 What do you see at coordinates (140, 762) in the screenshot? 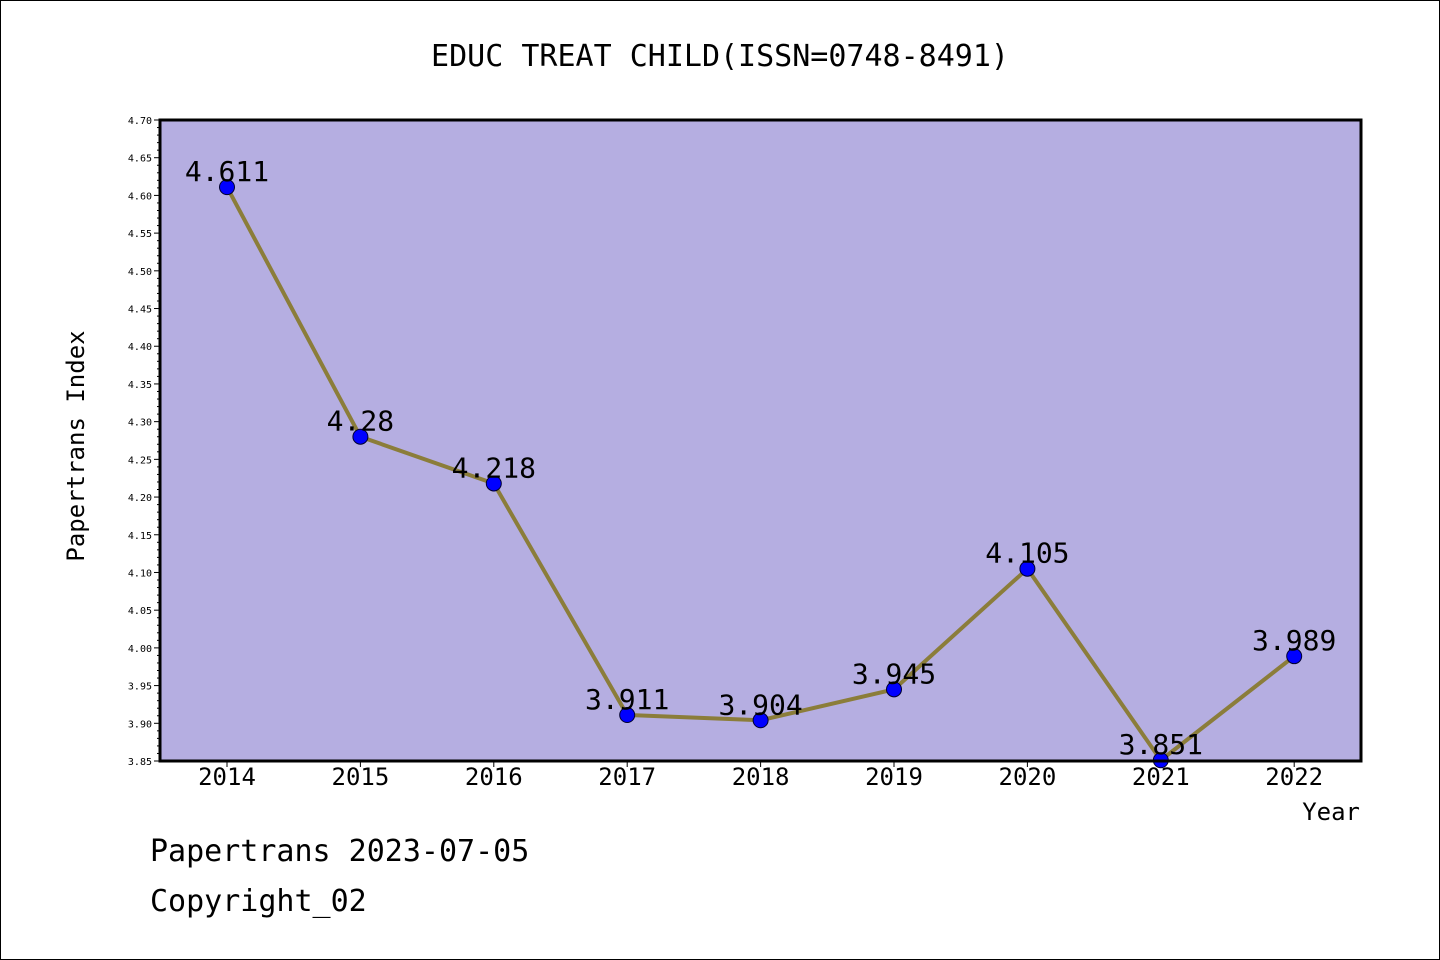
I see `y-tick-label: 3.85` at bounding box center [140, 762].